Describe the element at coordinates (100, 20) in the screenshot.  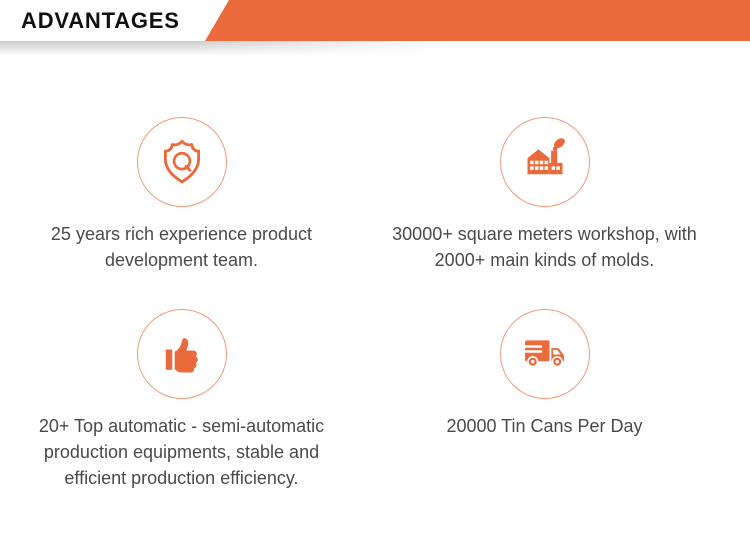
I see `section-title: ADVANTAGES` at that location.